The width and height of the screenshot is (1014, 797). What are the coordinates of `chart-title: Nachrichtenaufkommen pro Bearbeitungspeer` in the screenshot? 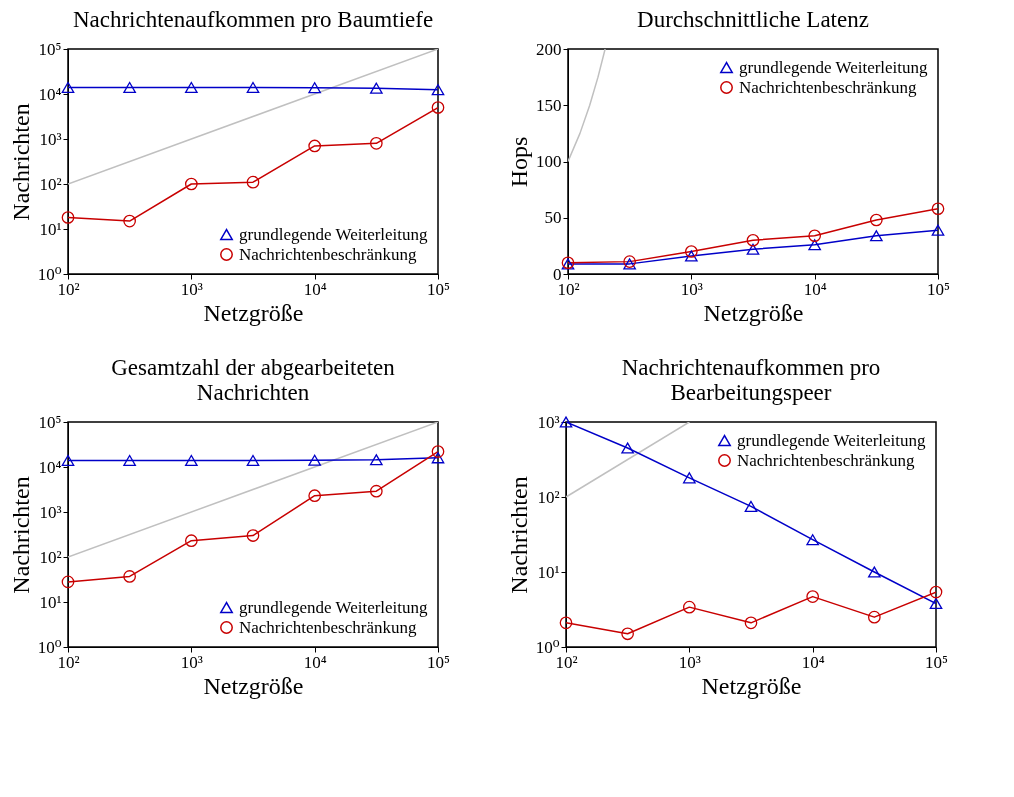 It's located at (751, 380).